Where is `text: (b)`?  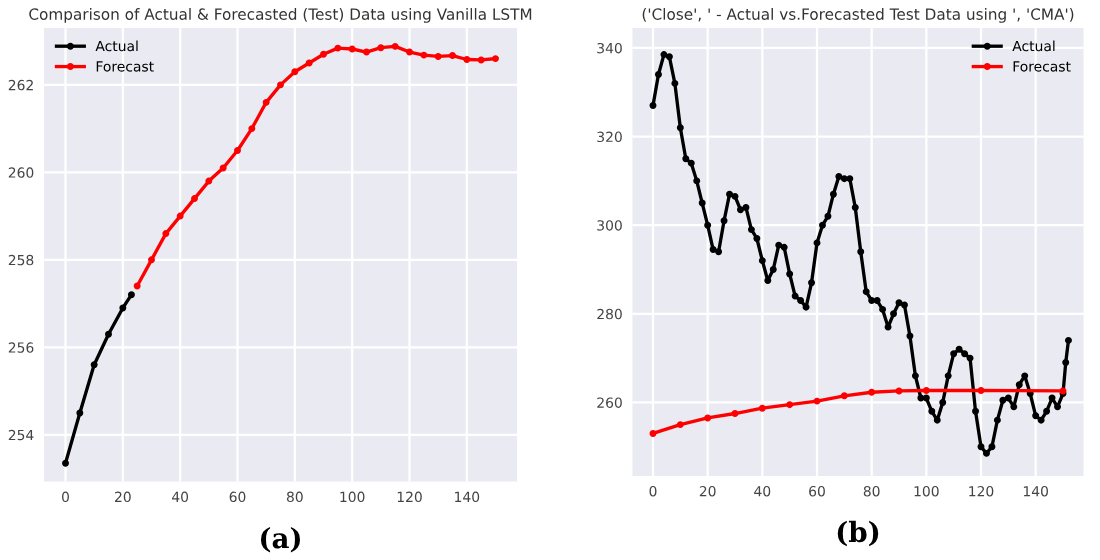 text: (b) is located at coordinates (858, 533).